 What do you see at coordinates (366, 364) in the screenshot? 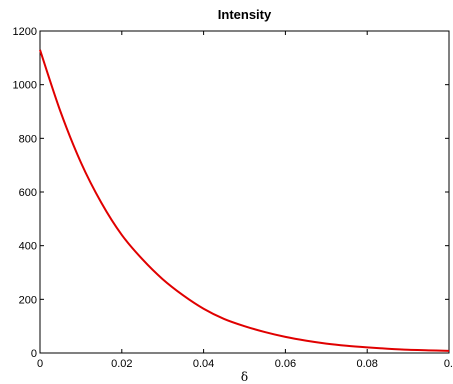
I see `x-tick-label: 0.08` at bounding box center [366, 364].